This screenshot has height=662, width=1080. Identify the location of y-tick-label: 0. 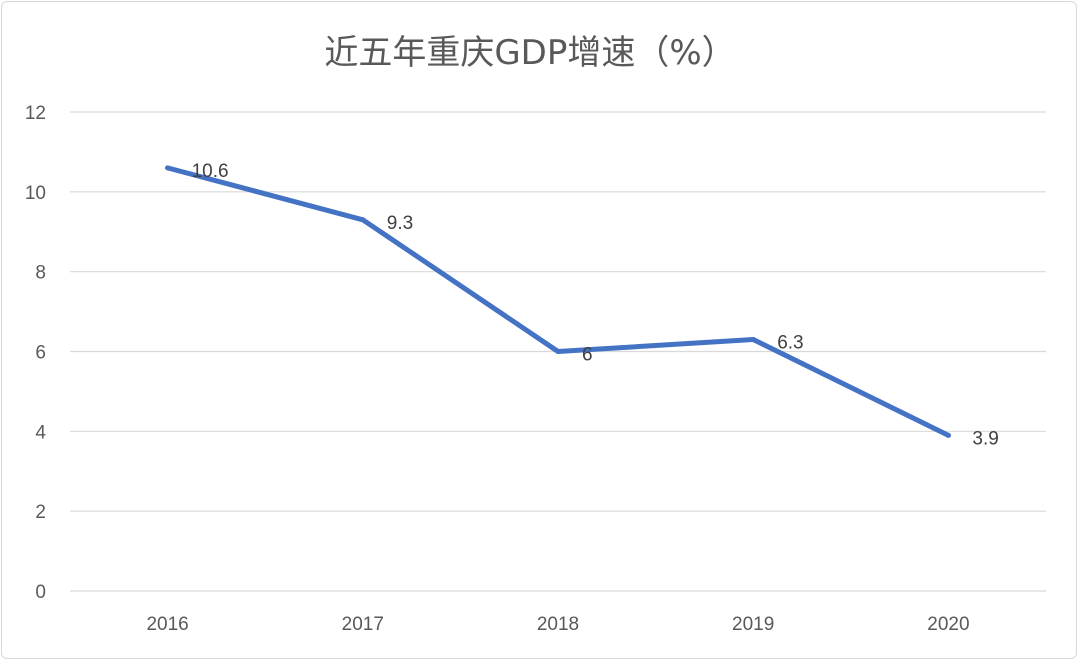
(40, 592).